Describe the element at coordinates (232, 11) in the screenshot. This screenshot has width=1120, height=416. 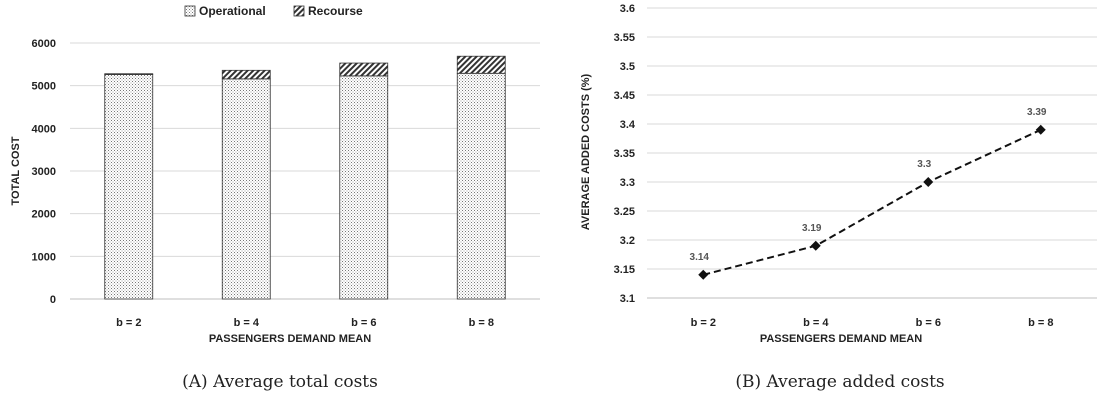
I see `legend-label-operational: Operational` at that location.